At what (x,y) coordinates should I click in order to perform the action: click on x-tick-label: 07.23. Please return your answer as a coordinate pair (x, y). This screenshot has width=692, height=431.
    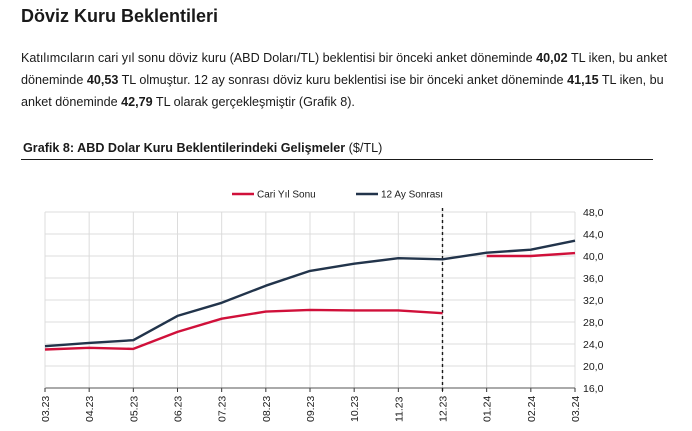
    Looking at the image, I should click on (223, 409).